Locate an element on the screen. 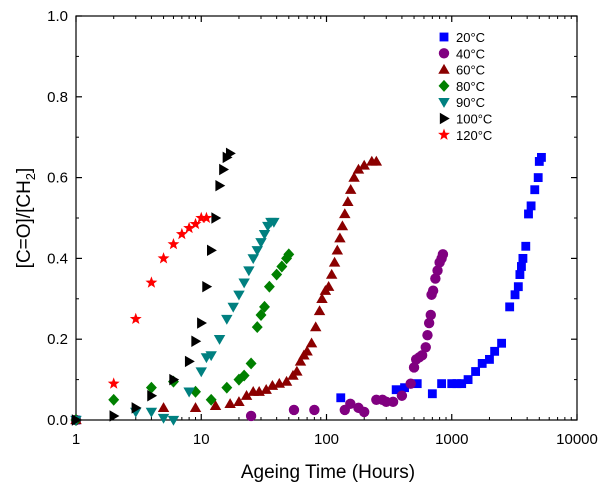 This screenshot has height=483, width=603. x-tick-label: 10000 is located at coordinates (577, 439).